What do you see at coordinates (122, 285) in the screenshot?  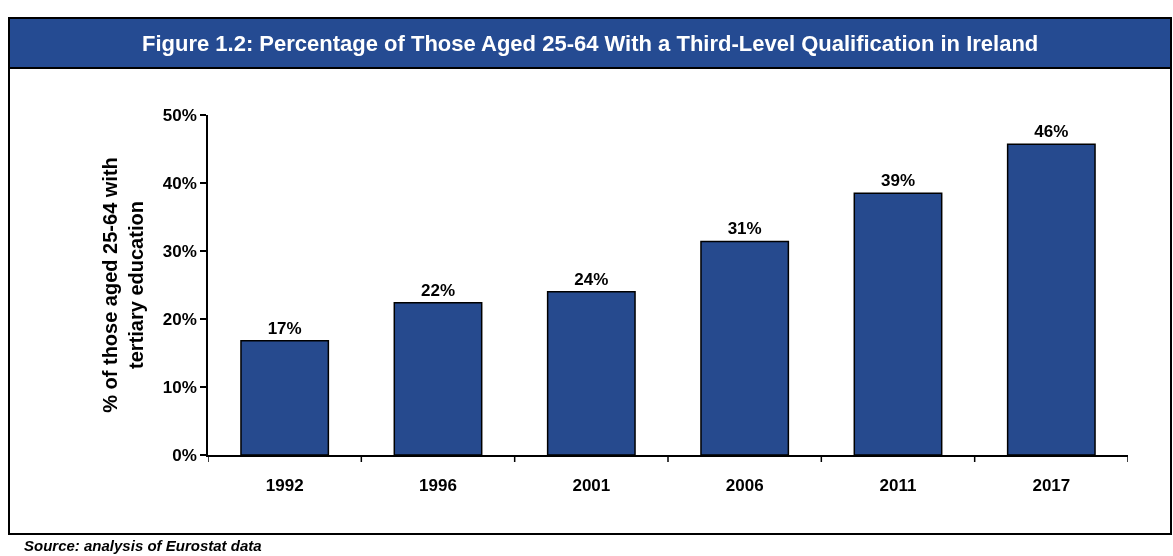 I see `y-axis-title: % of those aged 25-64 with tertiary education` at bounding box center [122, 285].